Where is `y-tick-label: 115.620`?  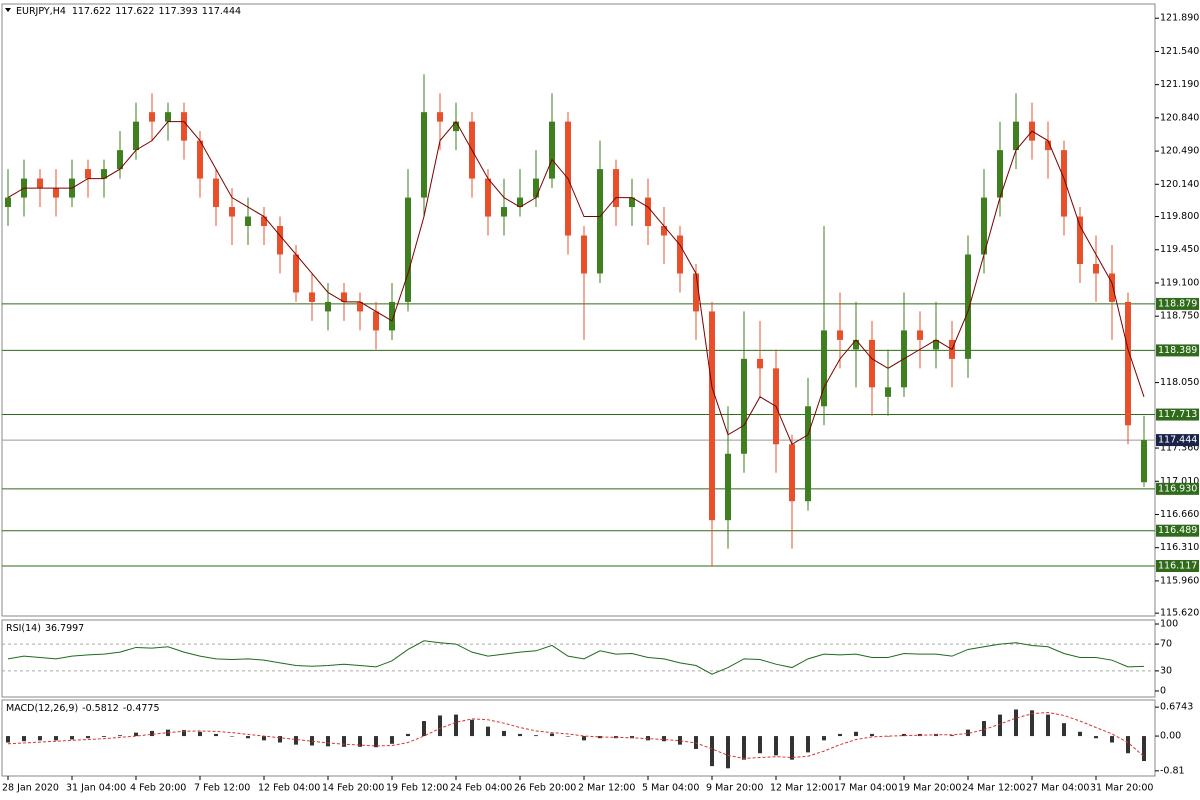 y-tick-label: 115.620 is located at coordinates (1179, 613).